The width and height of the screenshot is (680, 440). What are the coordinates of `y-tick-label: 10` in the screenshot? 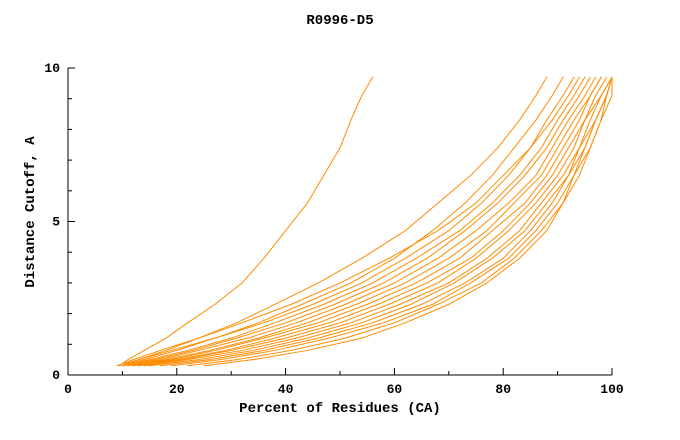 It's located at (52, 68).